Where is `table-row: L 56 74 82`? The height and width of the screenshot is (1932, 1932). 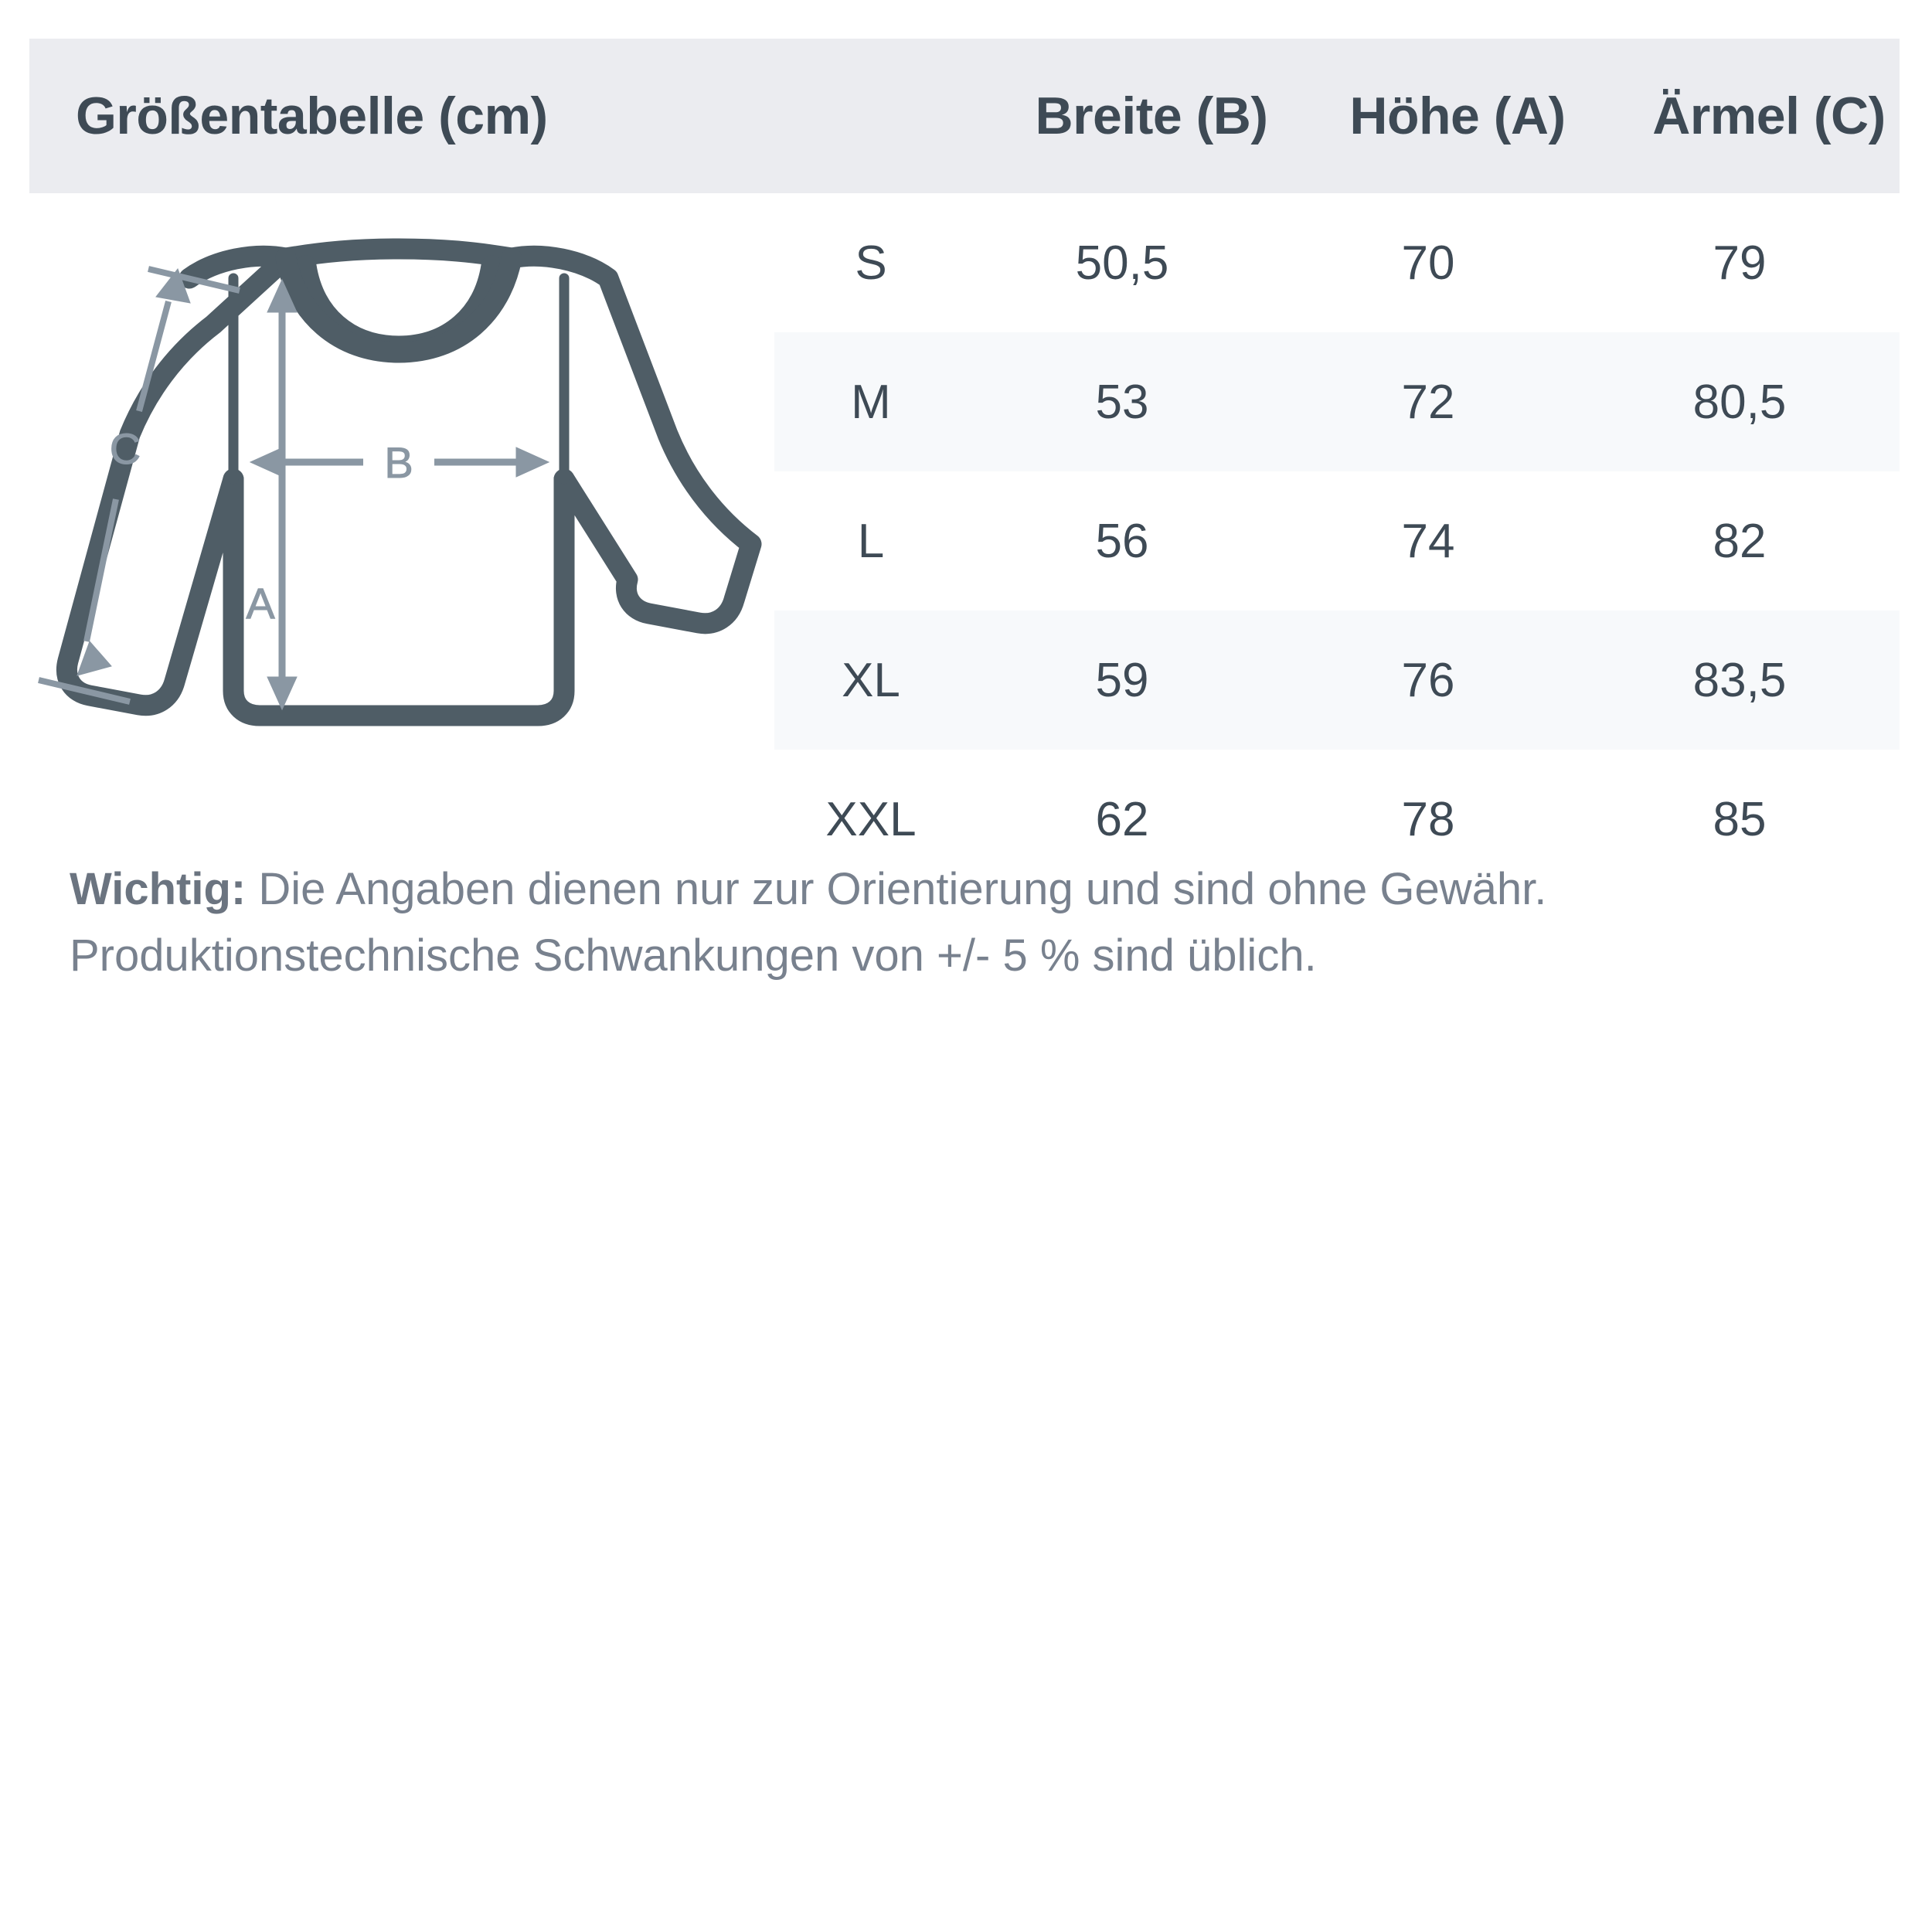 table-row: L 56 74 82 is located at coordinates (1337, 541).